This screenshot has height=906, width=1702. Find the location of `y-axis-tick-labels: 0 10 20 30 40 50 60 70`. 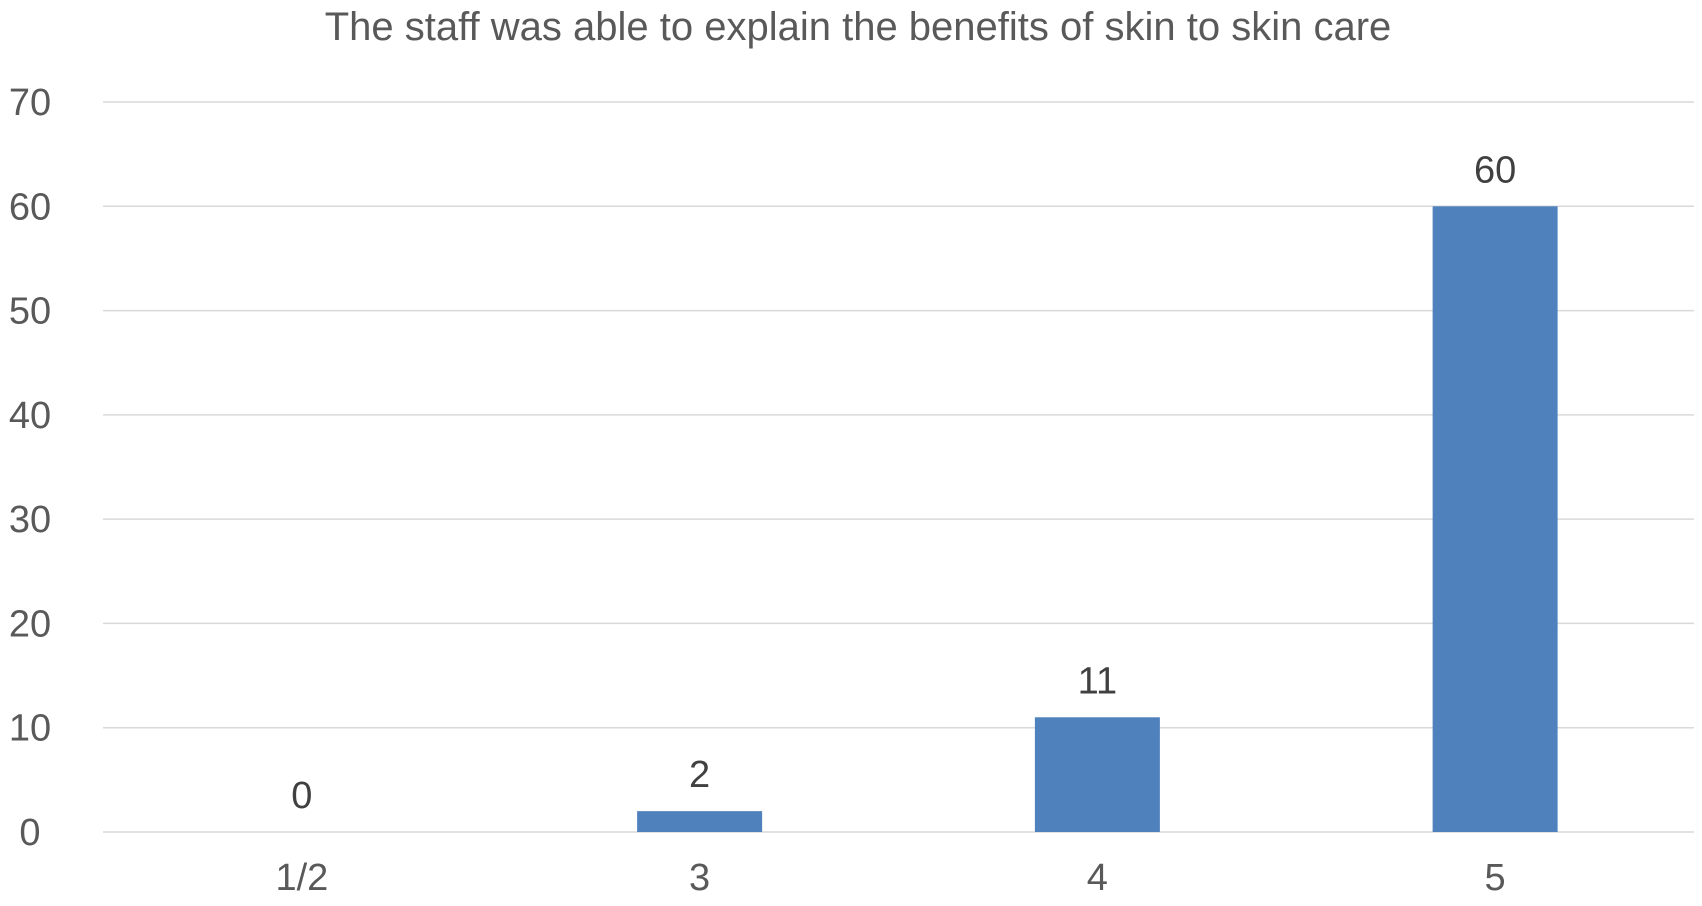

y-axis-tick-labels: 0 10 20 30 40 50 60 70 is located at coordinates (30, 468).